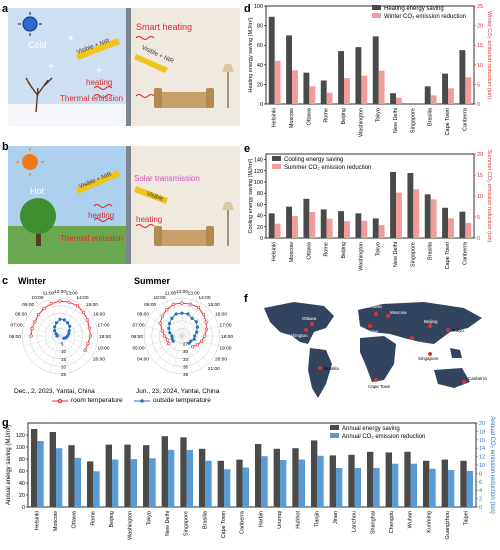 The width and height of the screenshot is (500, 550). I want to click on chart-e-ytick-label: 20, so click(260, 228).